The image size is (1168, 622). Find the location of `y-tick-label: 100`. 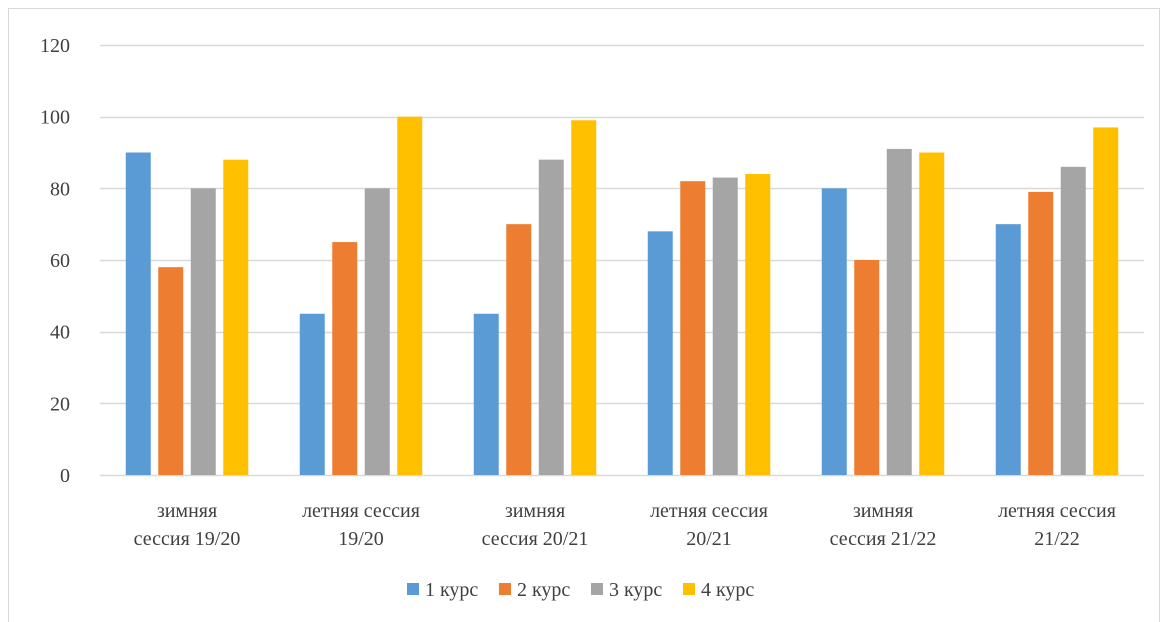

y-tick-label: 100 is located at coordinates (55, 118).